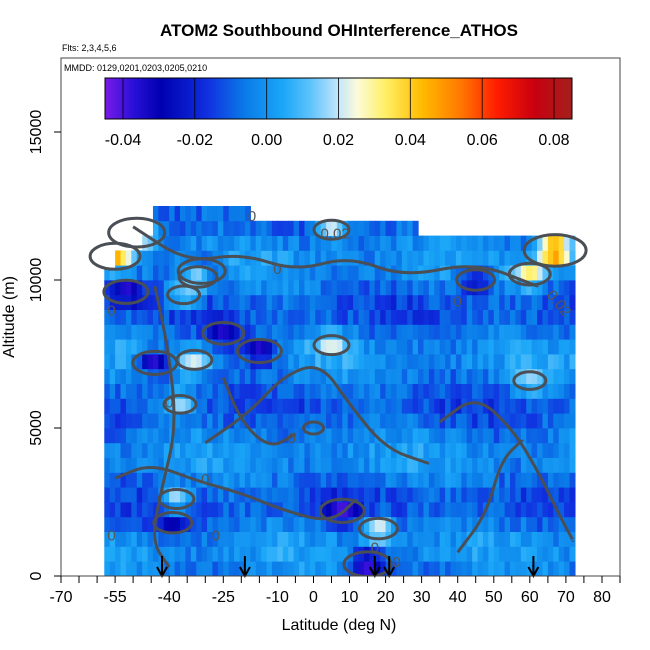  Describe the element at coordinates (566, 597) in the screenshot. I see `x-tick-label: 70` at that location.